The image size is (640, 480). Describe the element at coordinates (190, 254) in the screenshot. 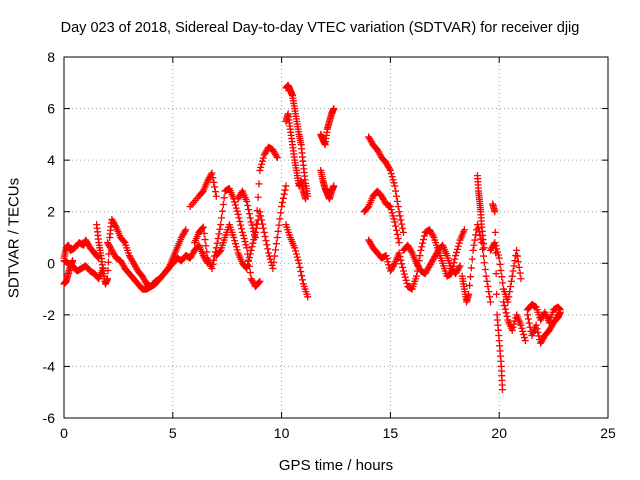

I see `data-series-track-f` at that location.